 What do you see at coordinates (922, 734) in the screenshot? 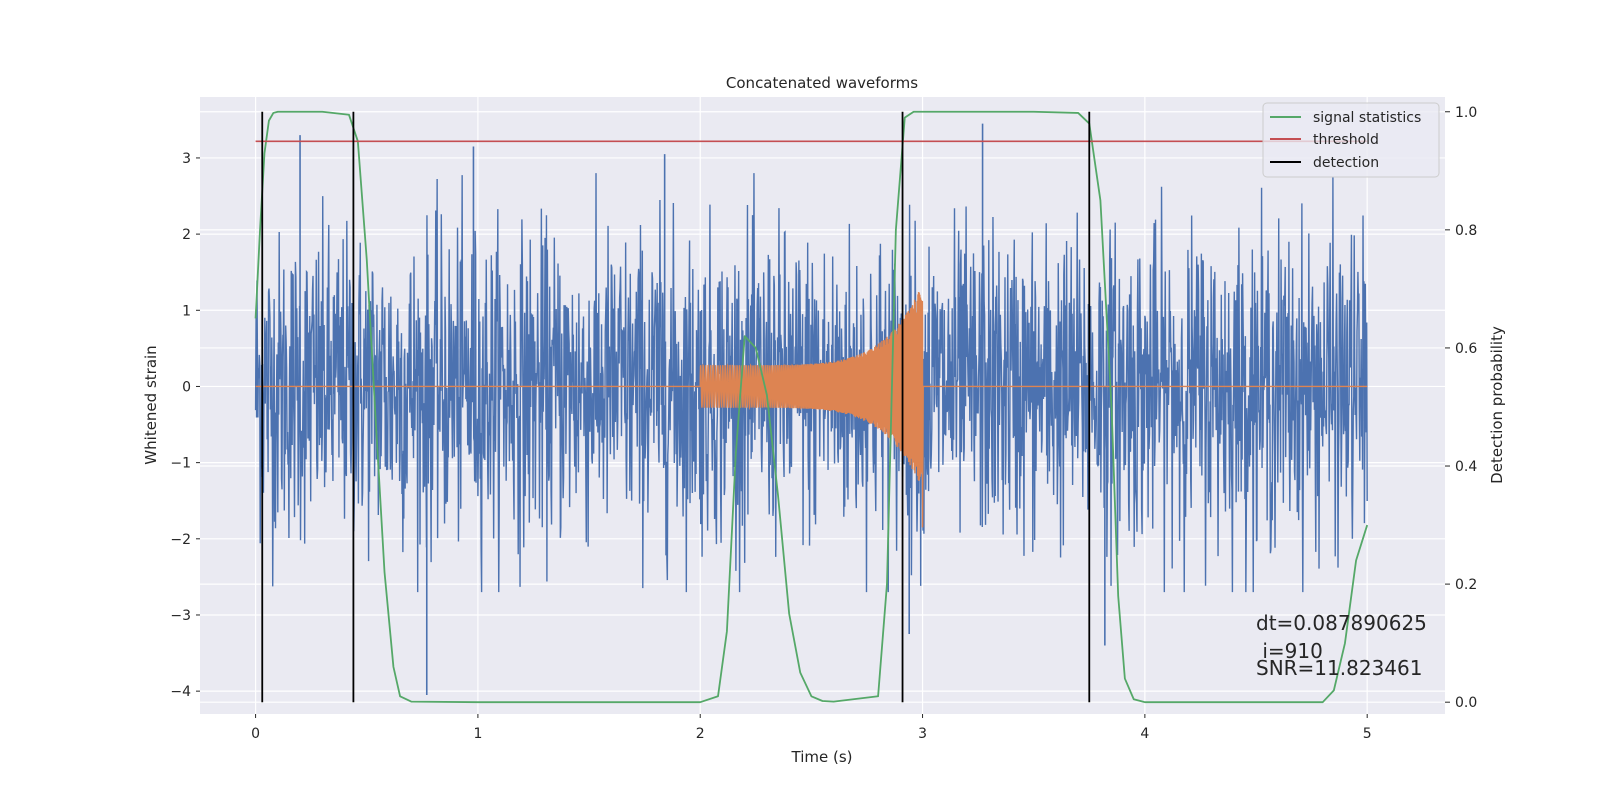
I see `x-tick-label: 3` at bounding box center [922, 734].